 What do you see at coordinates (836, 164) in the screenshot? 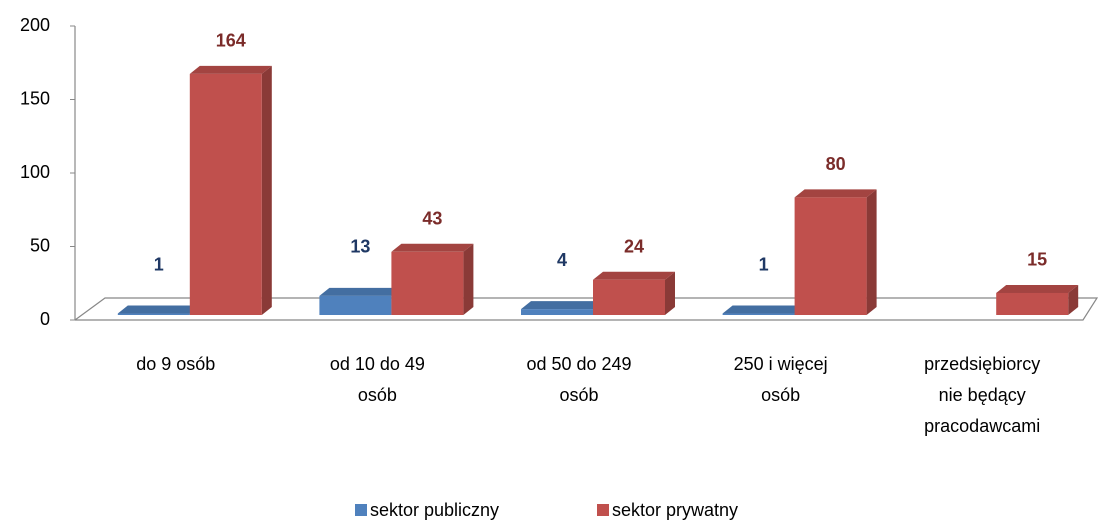
I see `value-label: 80` at bounding box center [836, 164].